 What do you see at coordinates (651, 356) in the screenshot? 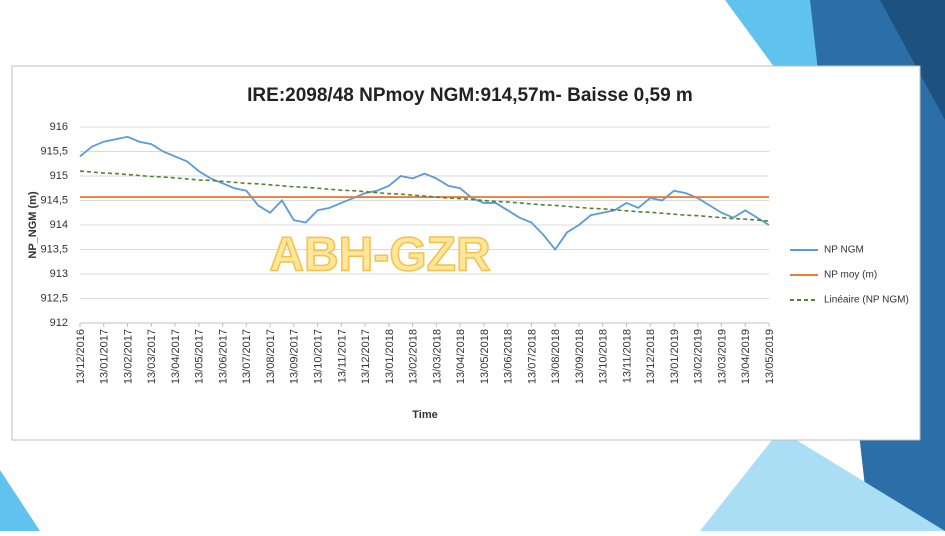
I see `x-tick-label: 13/12/2018` at bounding box center [651, 356].